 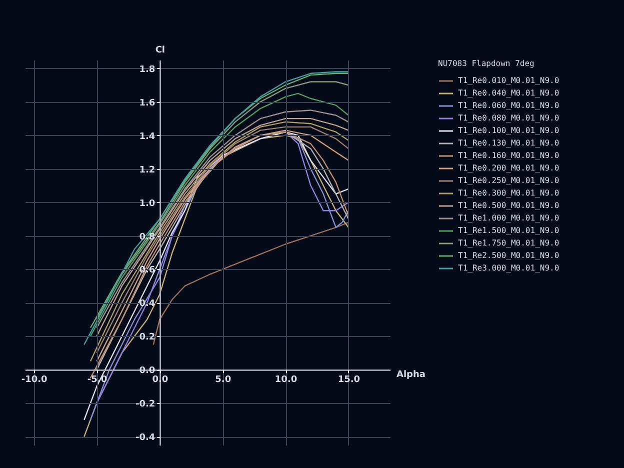 I want to click on legend-label: T1_Re0.100_M0.01_N9.0, so click(x=509, y=130).